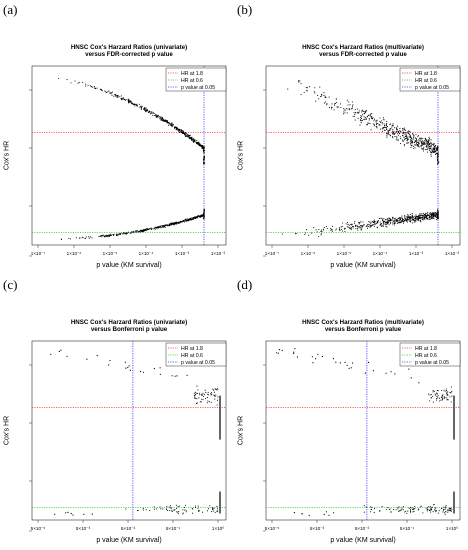 The height and width of the screenshot is (550, 468). What do you see at coordinates (363, 155) in the screenshot?
I see `plot-frame` at bounding box center [363, 155].